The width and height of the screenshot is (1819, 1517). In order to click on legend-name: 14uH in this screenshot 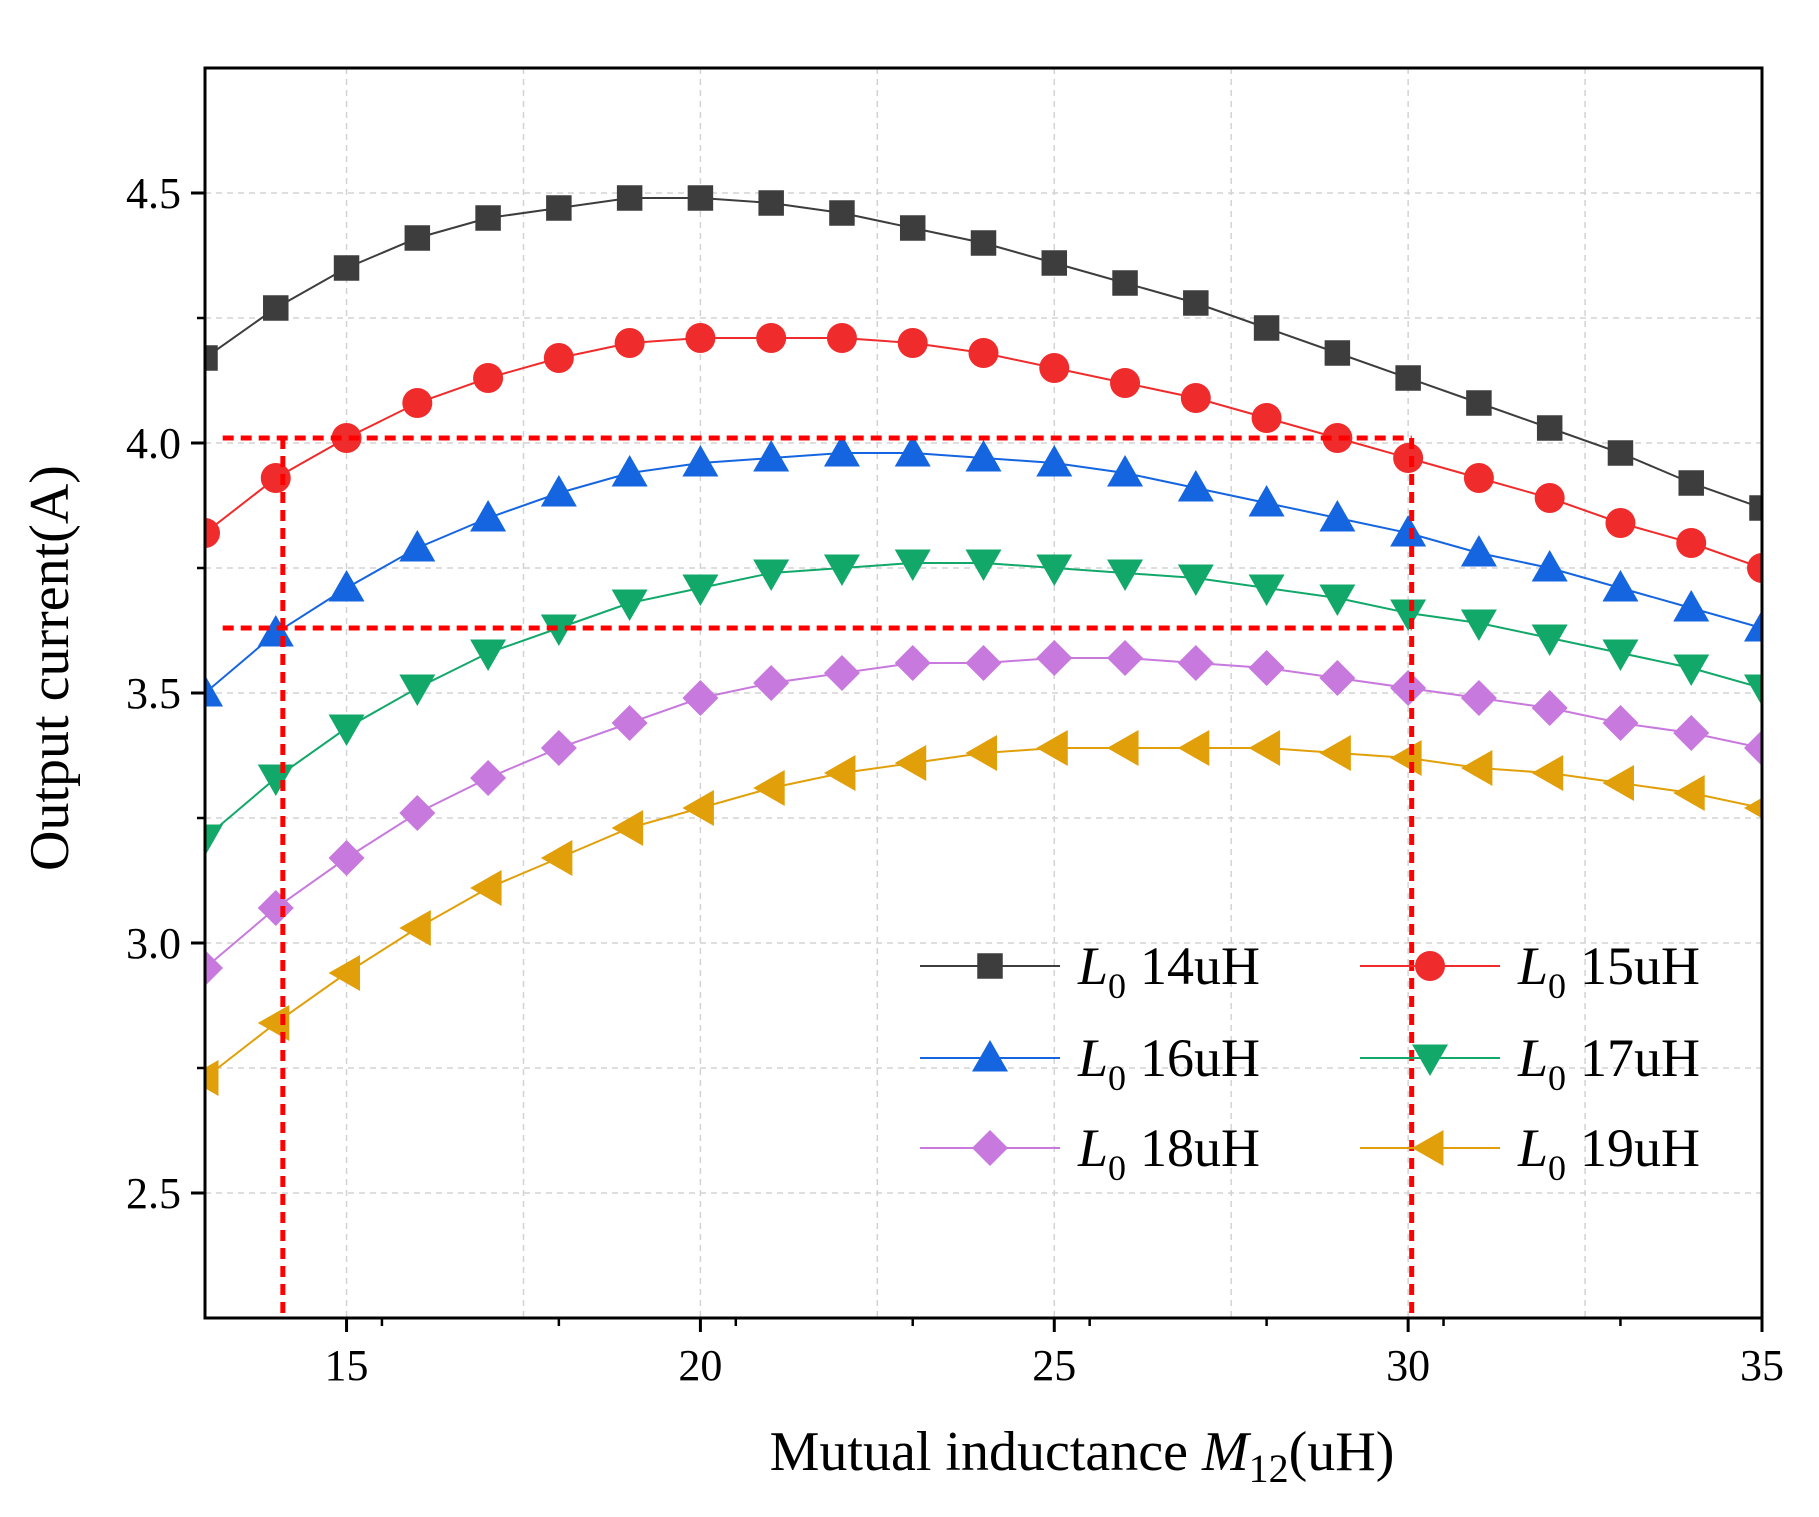, I will do `click(1200, 966)`.